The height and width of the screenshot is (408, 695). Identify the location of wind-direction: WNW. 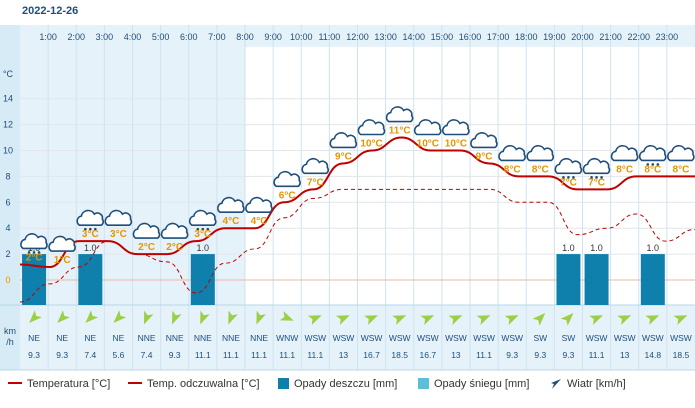
(287, 338).